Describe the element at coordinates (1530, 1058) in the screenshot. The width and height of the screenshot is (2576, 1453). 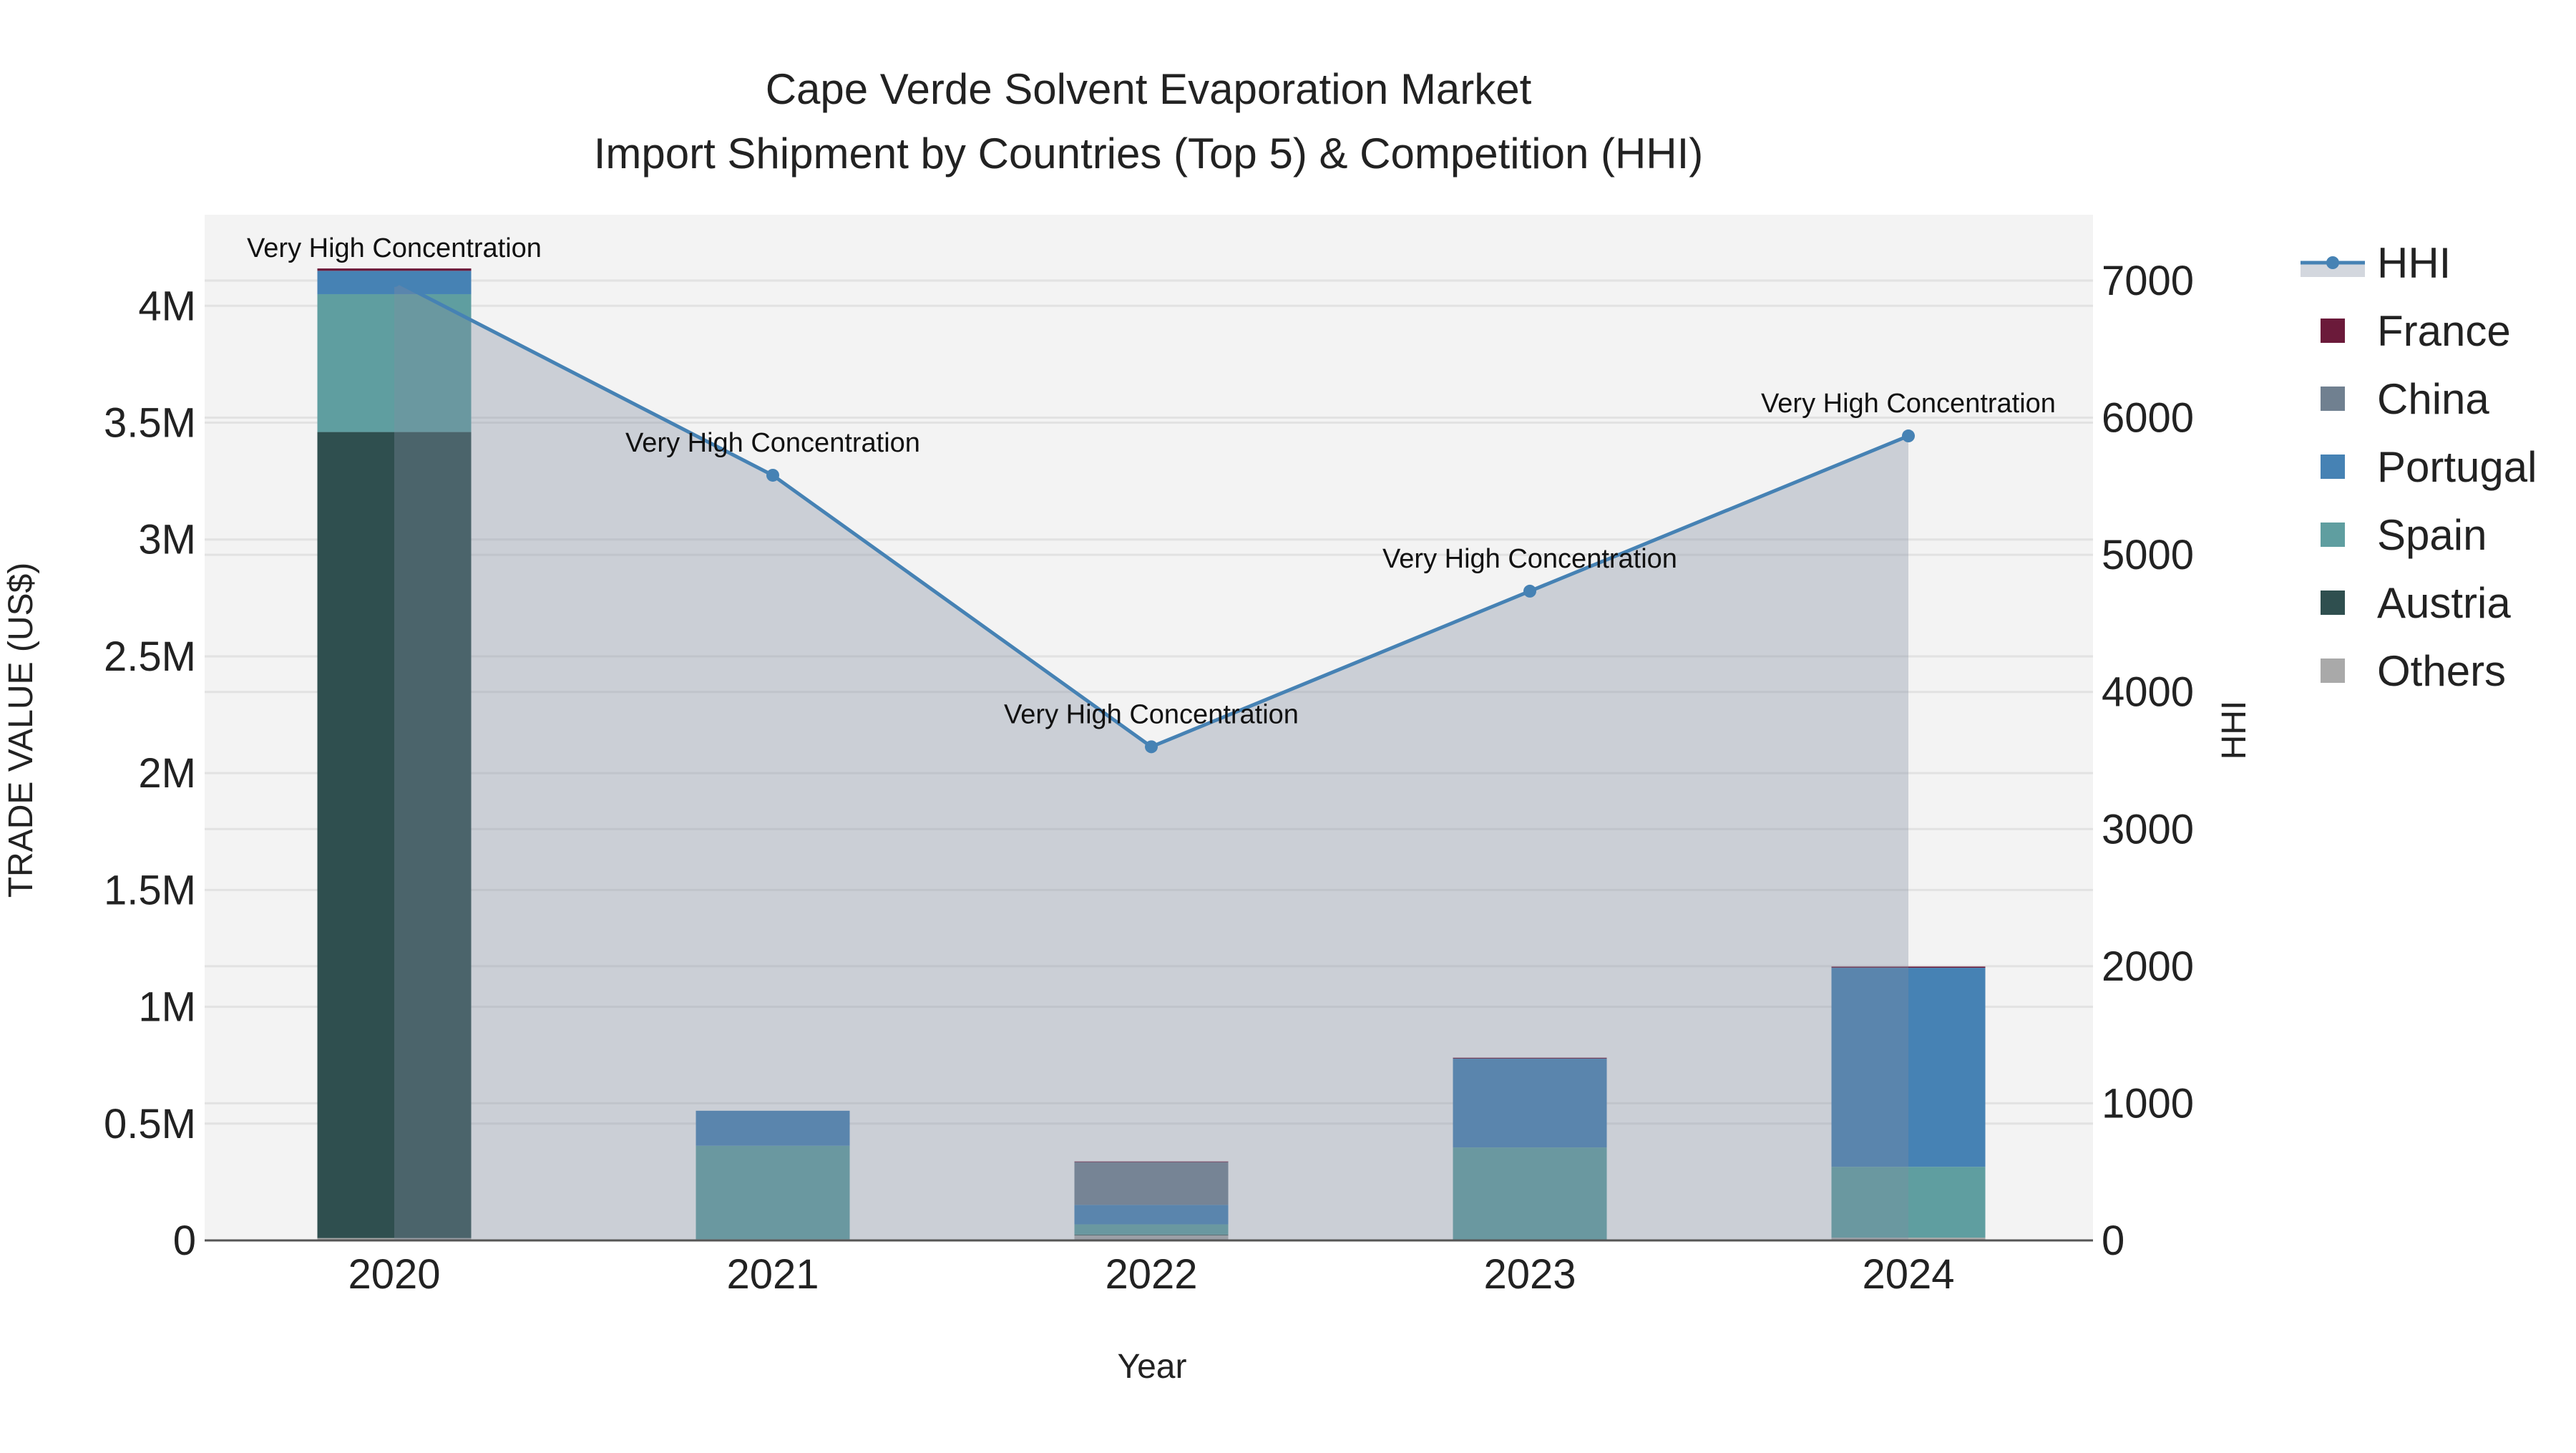
I see `bar-france-2023` at that location.